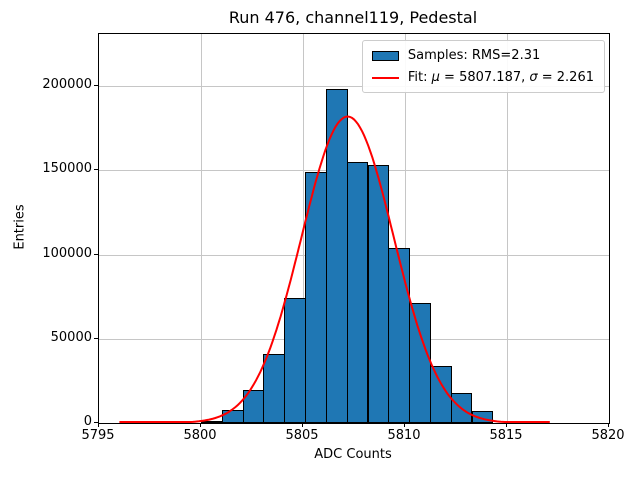  What do you see at coordinates (404, 435) in the screenshot?
I see `x-tick-label: 5810` at bounding box center [404, 435].